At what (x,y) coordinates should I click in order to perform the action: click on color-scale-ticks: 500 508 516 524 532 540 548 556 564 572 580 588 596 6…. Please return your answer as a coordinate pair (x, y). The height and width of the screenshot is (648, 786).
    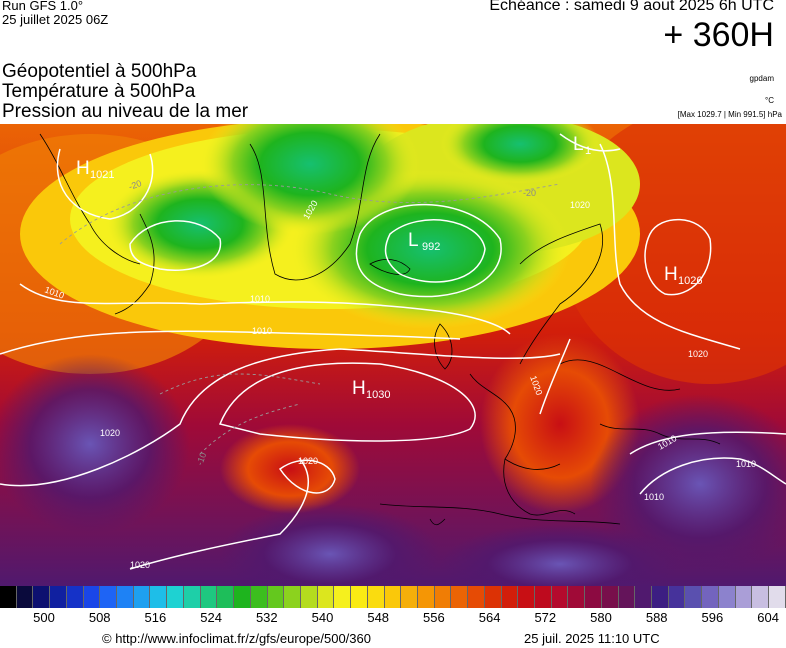
    Looking at the image, I should click on (393, 620).